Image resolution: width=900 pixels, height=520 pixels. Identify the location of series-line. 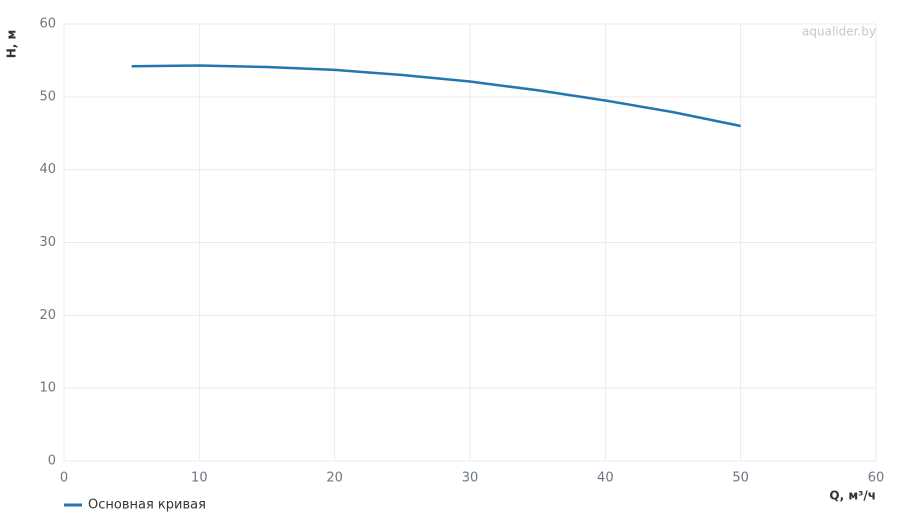
(436, 96).